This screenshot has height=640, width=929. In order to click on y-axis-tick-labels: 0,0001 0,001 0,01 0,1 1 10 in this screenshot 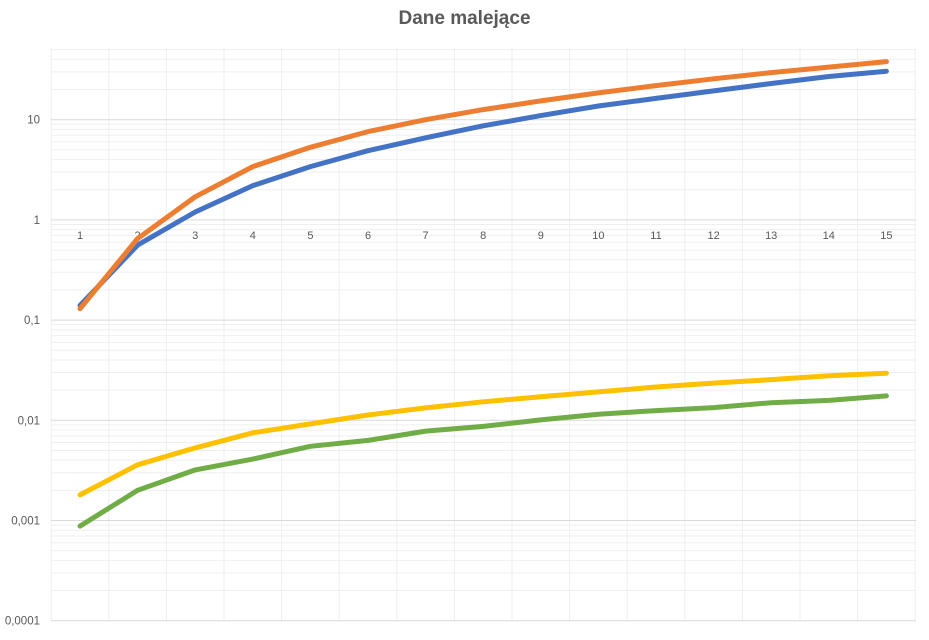, I will do `click(22, 371)`.